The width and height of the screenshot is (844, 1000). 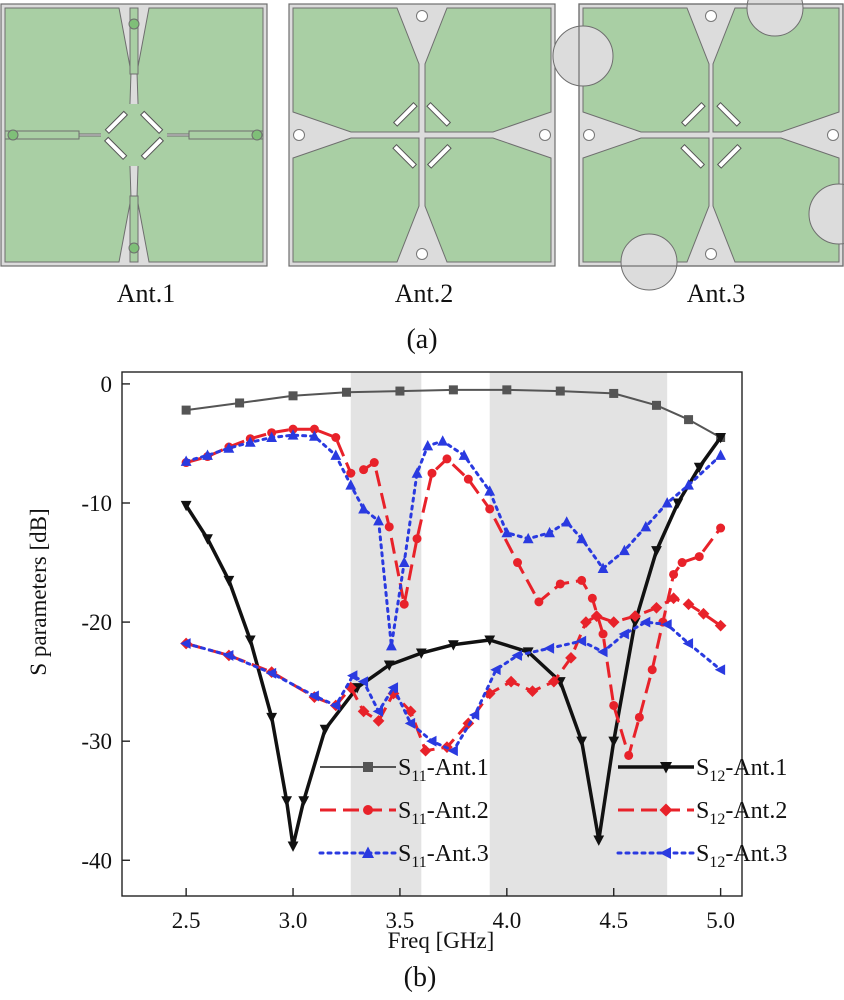 What do you see at coordinates (96, 741) in the screenshot?
I see `y-tick-label: -30` at bounding box center [96, 741].